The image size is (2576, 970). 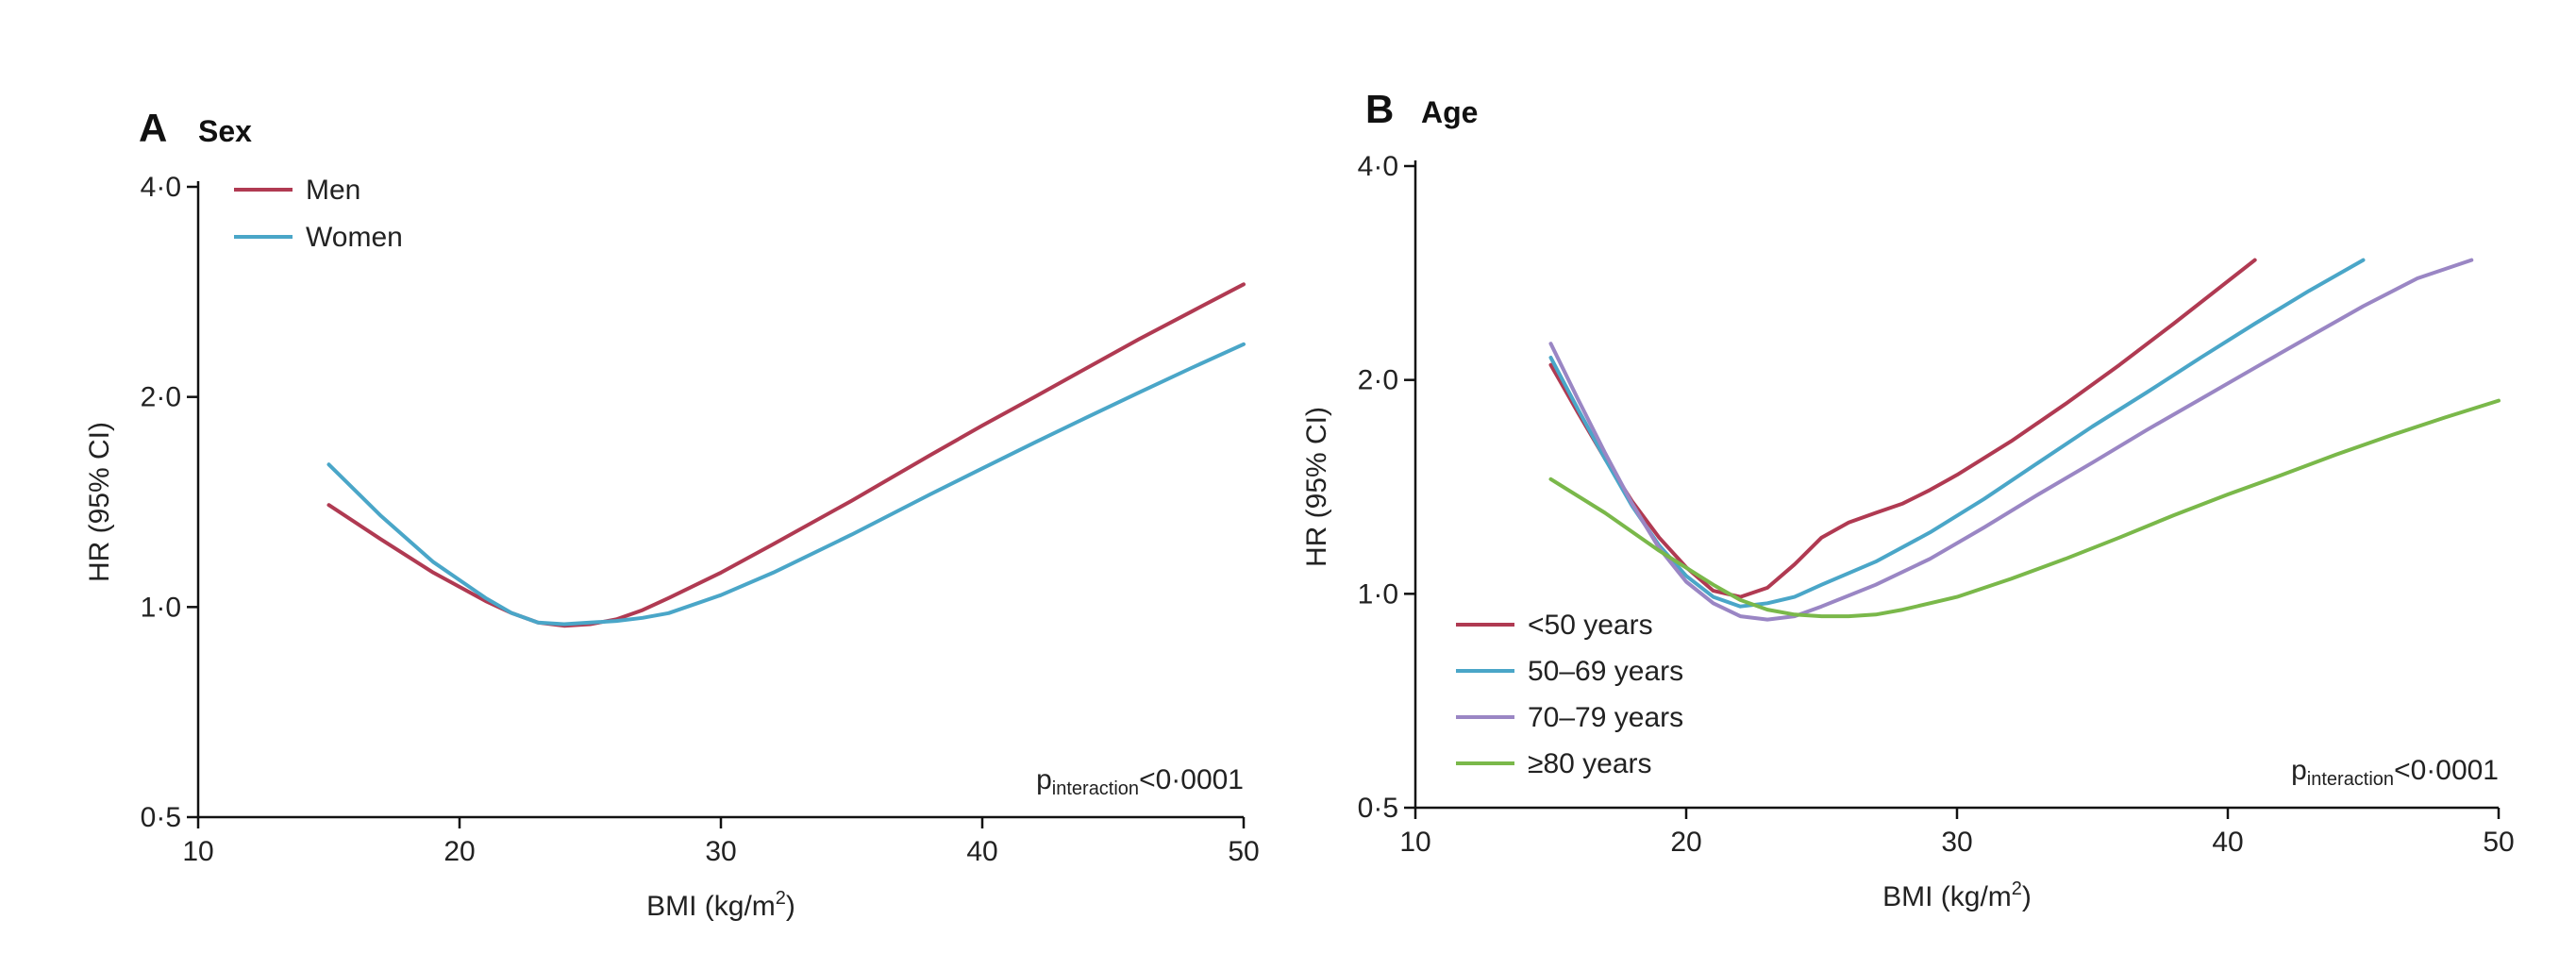 What do you see at coordinates (1590, 625) in the screenshot?
I see `legend-label: <50 years` at bounding box center [1590, 625].